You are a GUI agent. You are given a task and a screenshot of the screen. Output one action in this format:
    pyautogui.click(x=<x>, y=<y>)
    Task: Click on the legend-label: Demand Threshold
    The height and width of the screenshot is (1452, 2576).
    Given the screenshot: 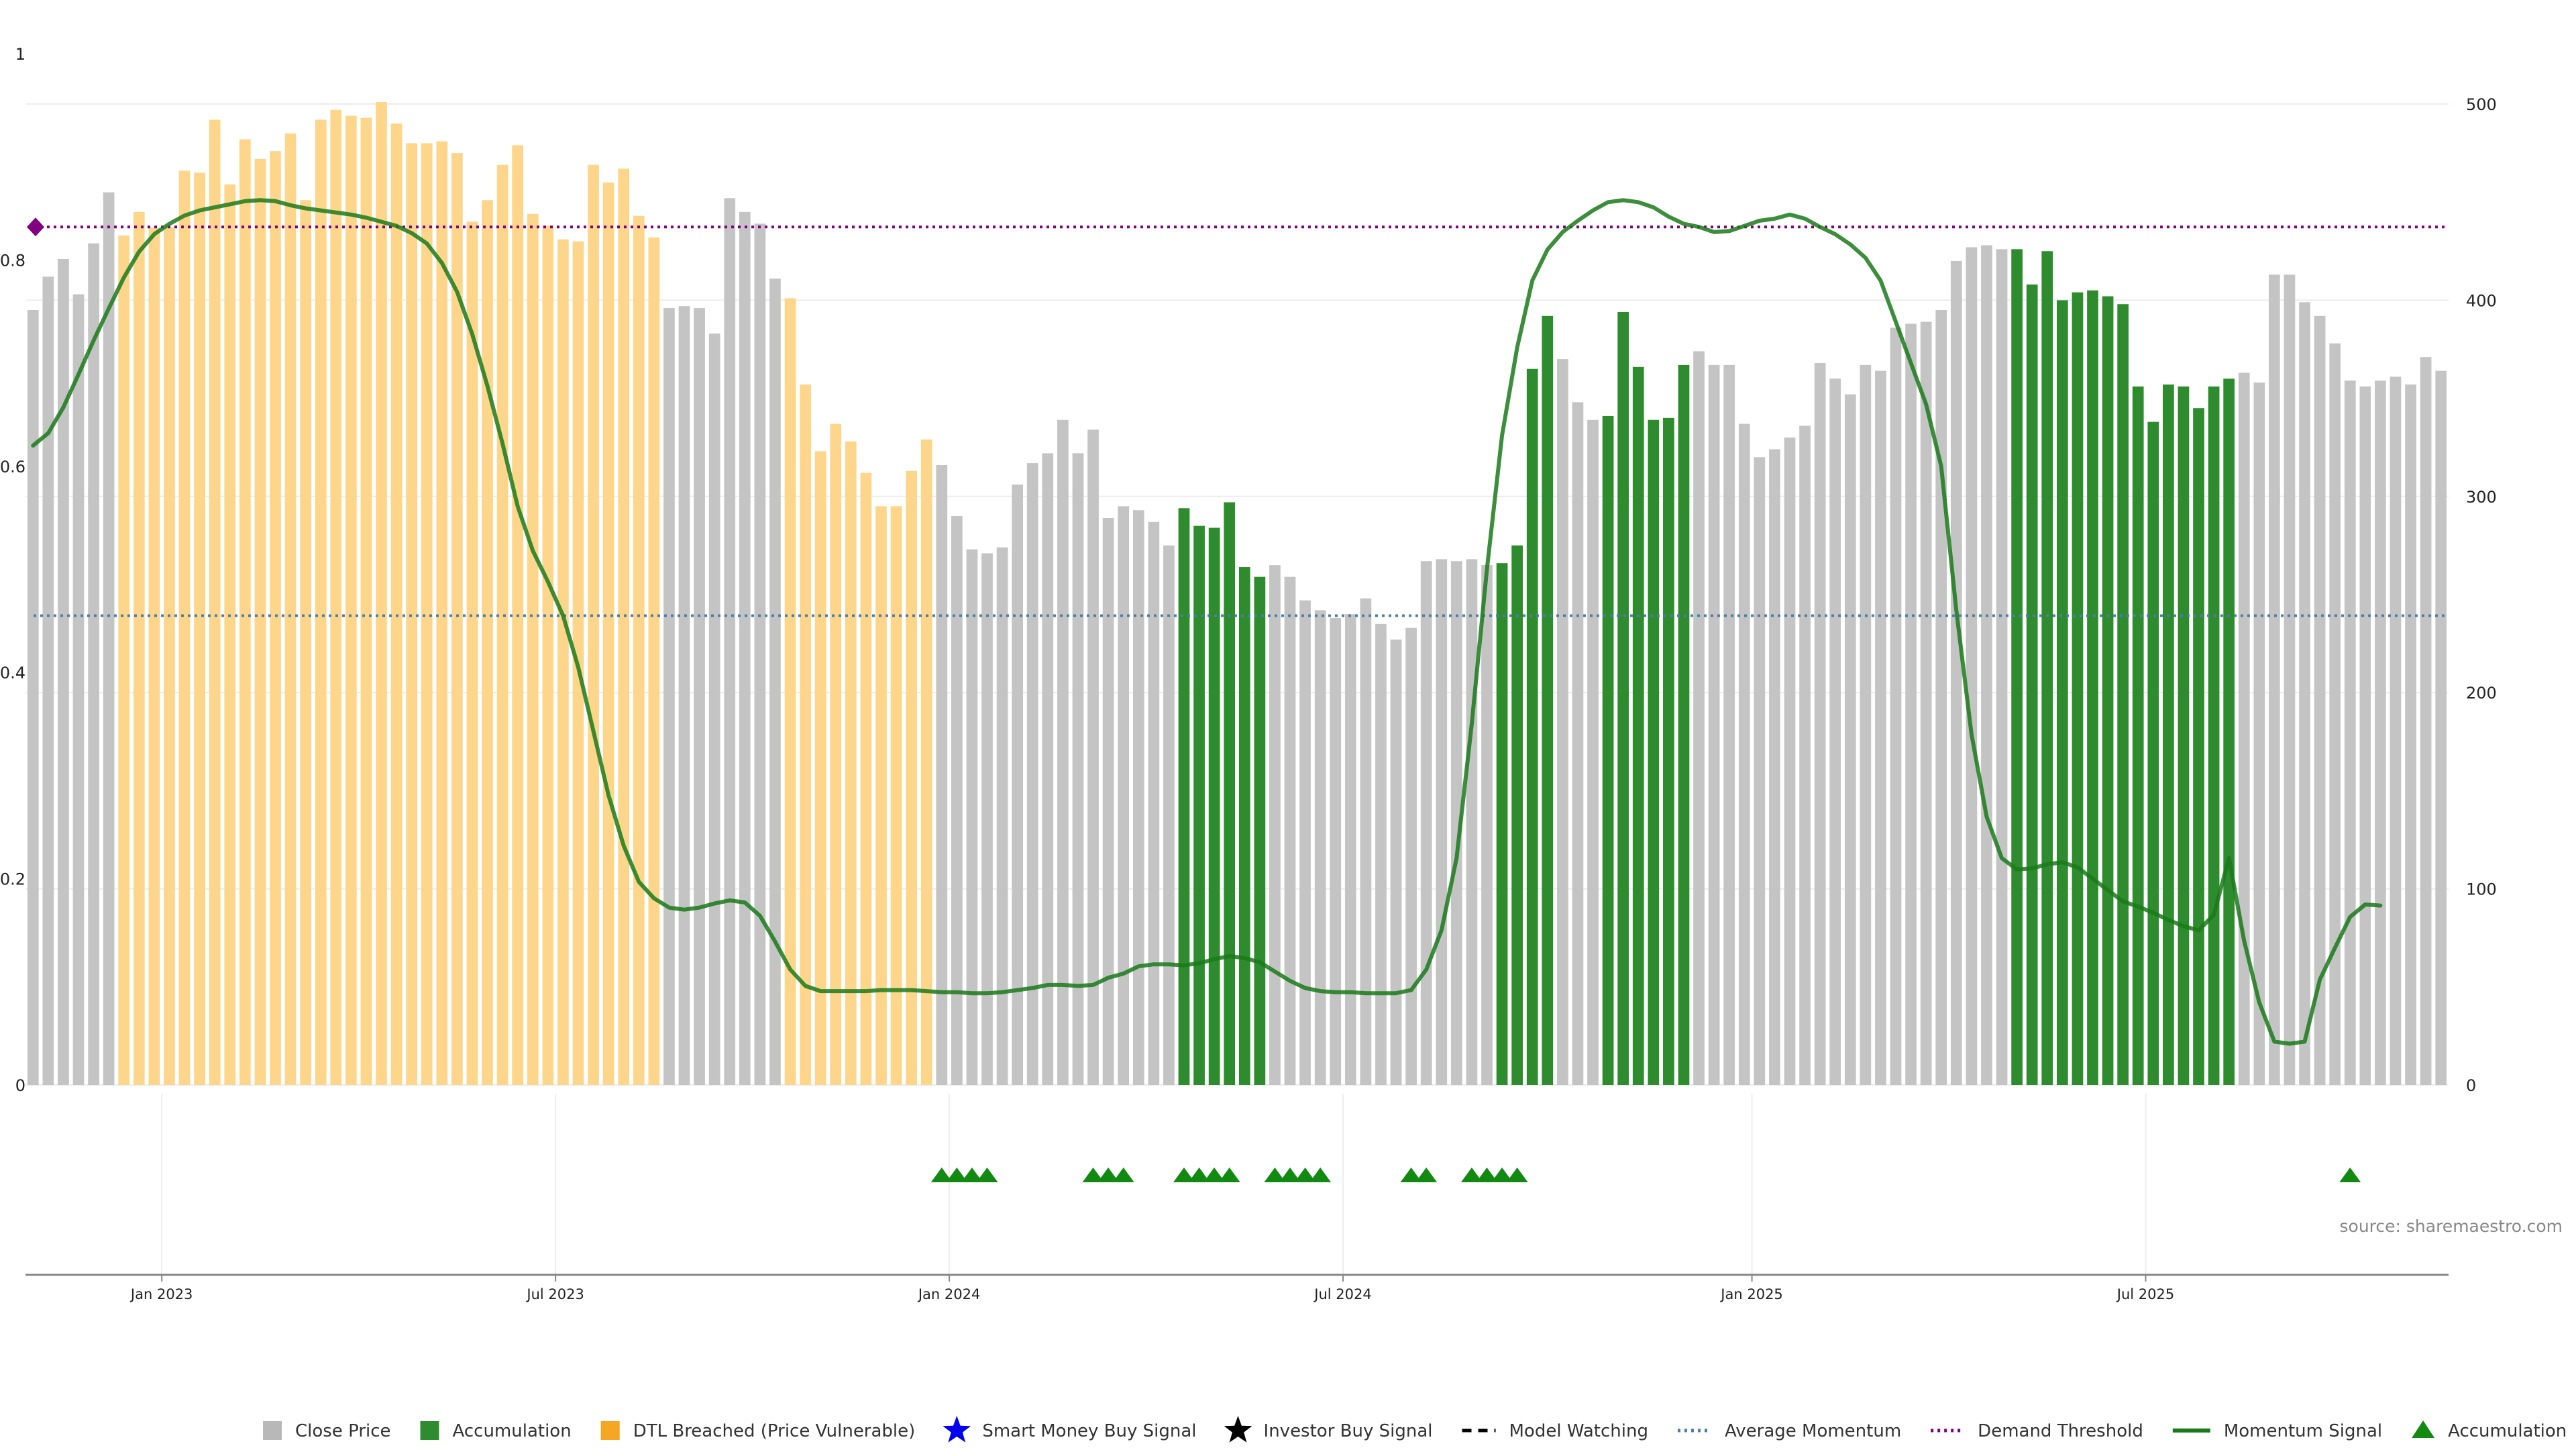 What is the action you would take?
    pyautogui.click(x=2060, y=1431)
    